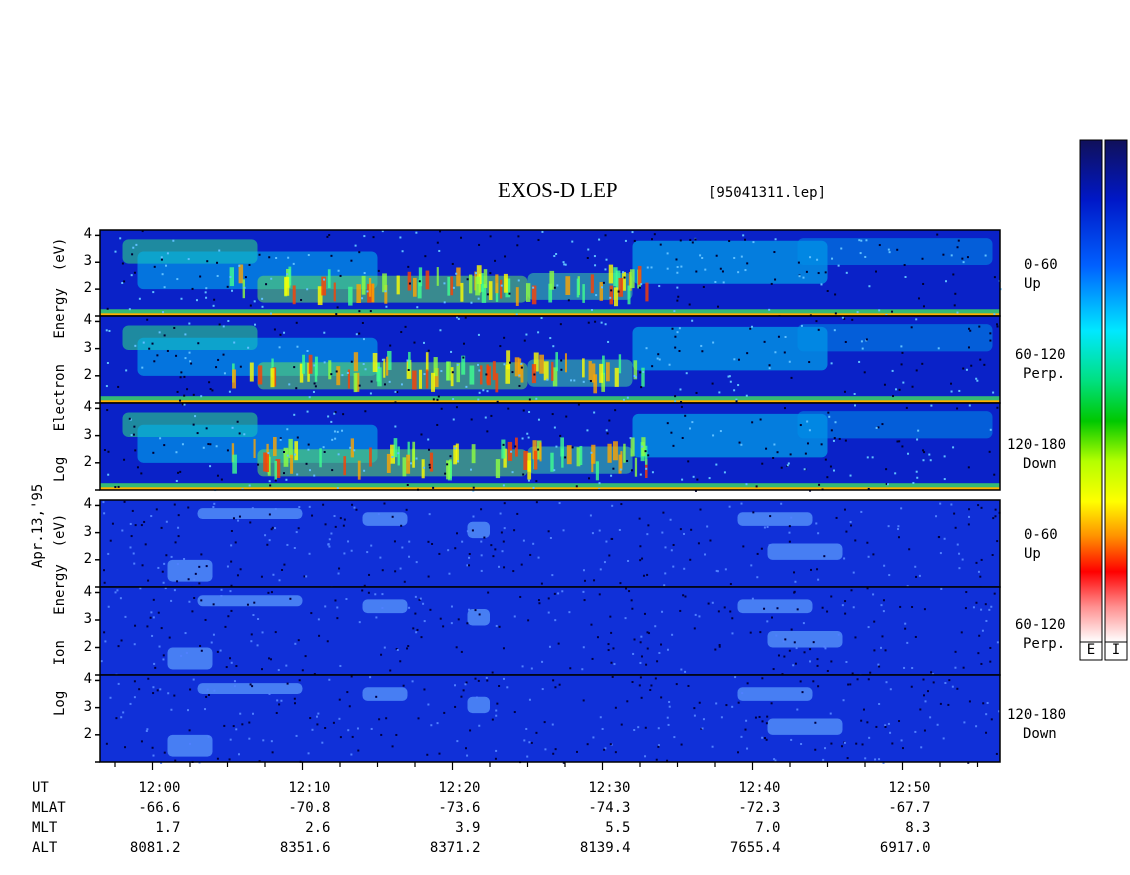 The height and width of the screenshot is (875, 1130). I want to click on panel-label-i-perp: 60-120 Perp., so click(1040, 635).